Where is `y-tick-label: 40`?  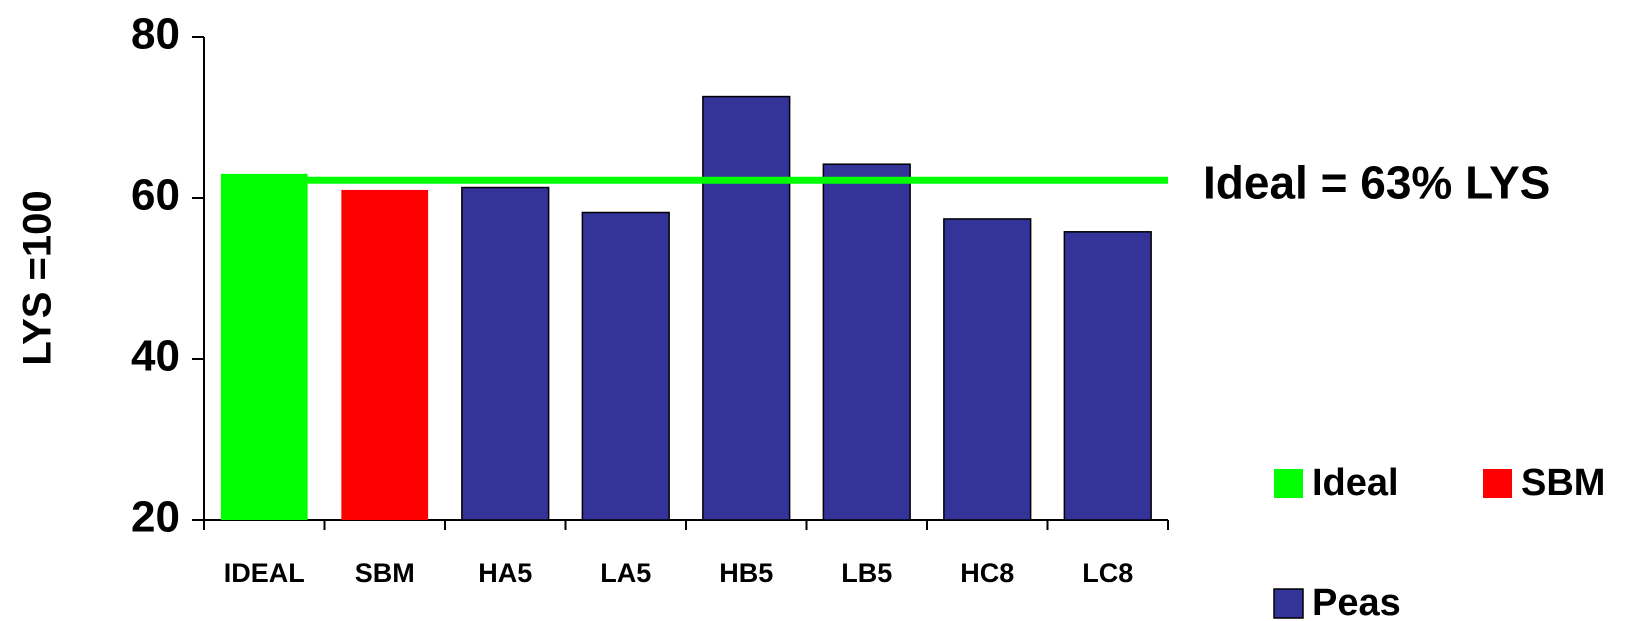
y-tick-label: 40 is located at coordinates (155, 356).